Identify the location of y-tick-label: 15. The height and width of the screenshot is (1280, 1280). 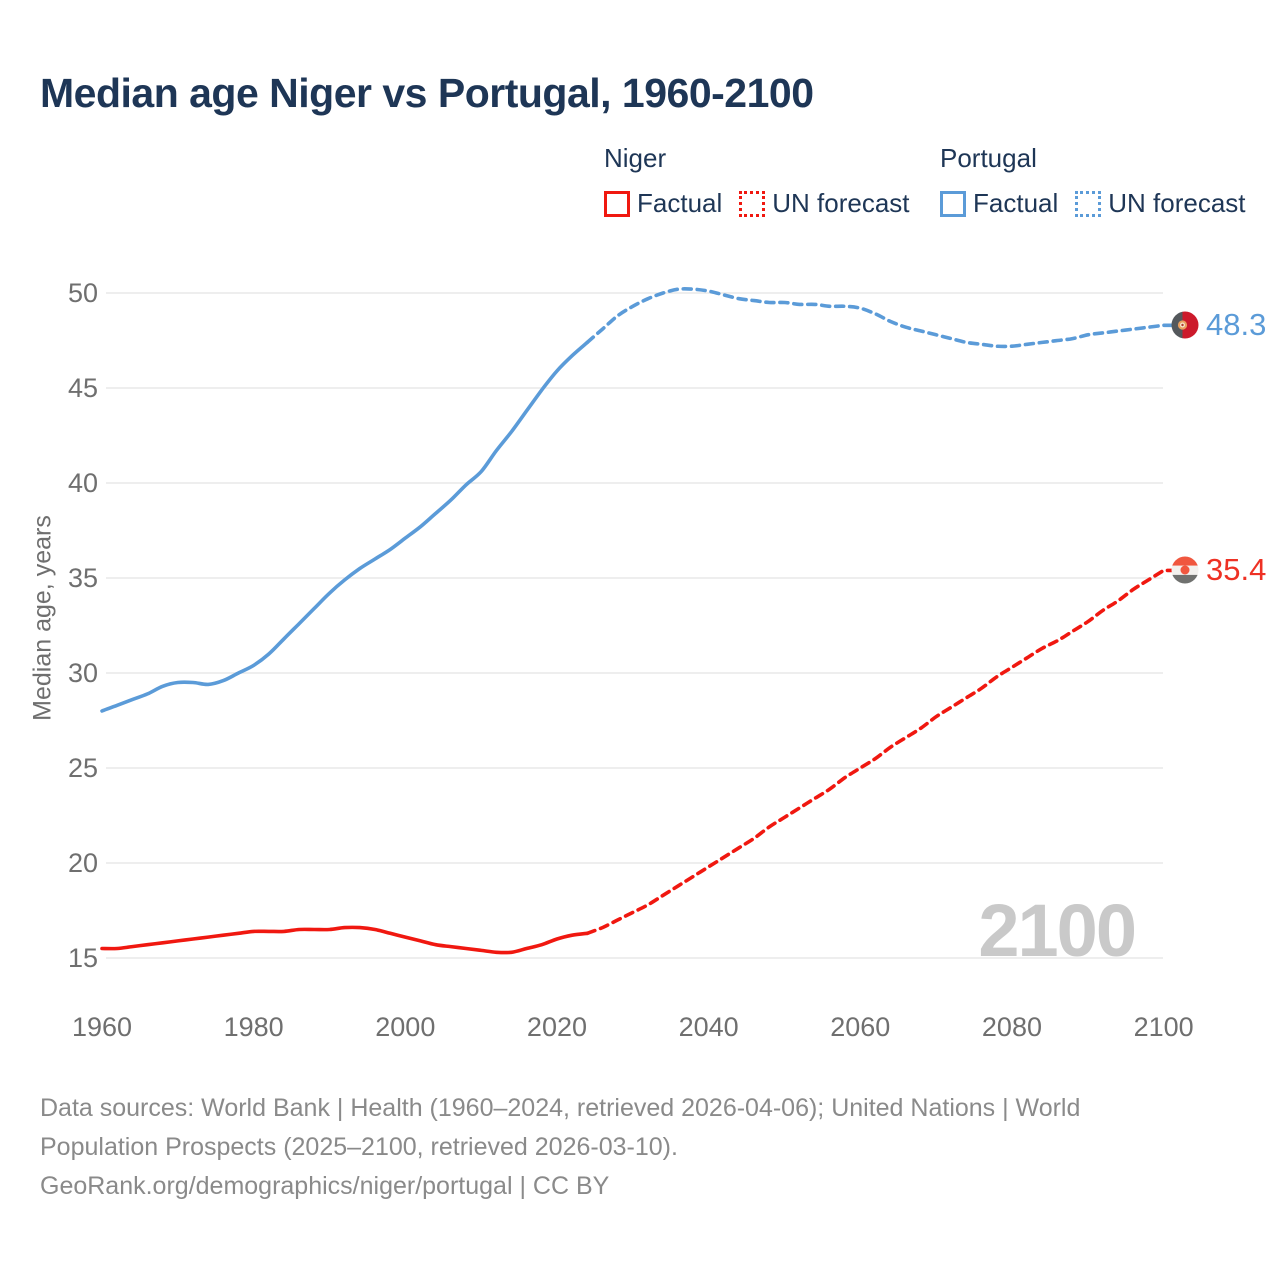
(82, 958).